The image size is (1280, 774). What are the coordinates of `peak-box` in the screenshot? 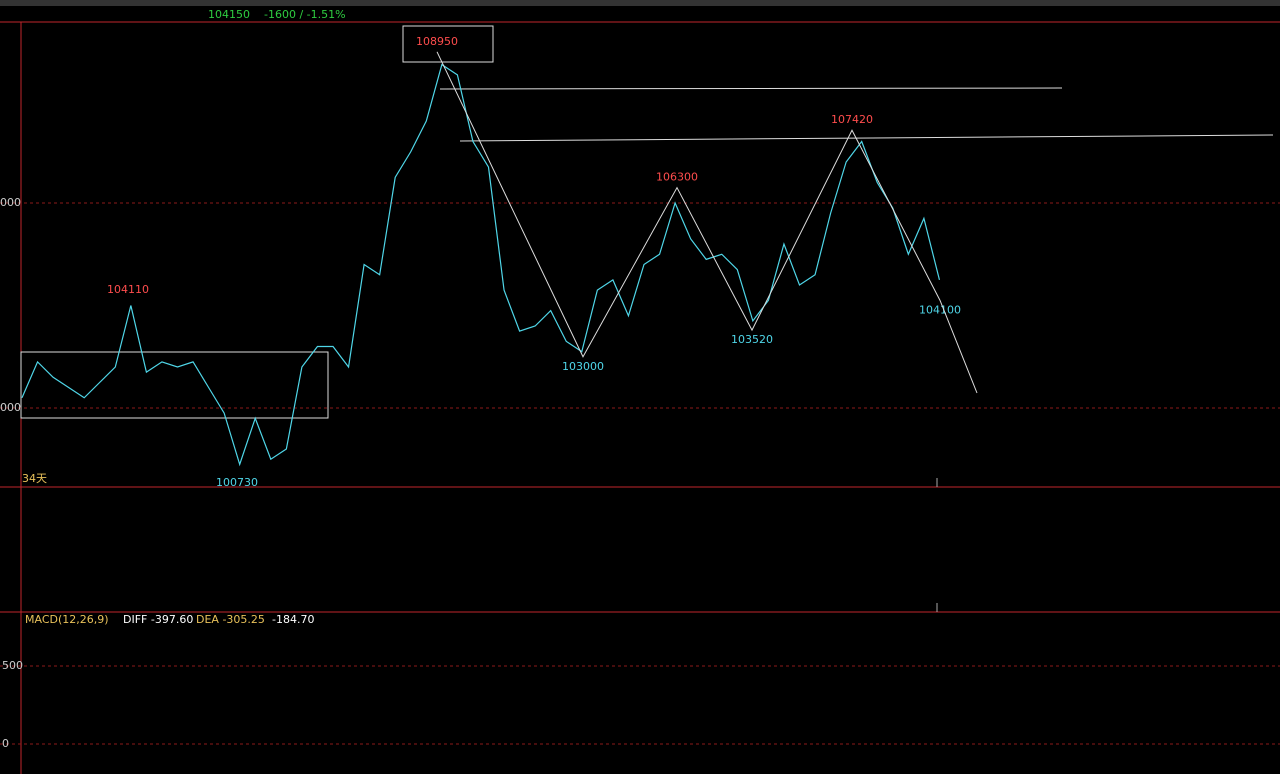 It's located at (448, 44).